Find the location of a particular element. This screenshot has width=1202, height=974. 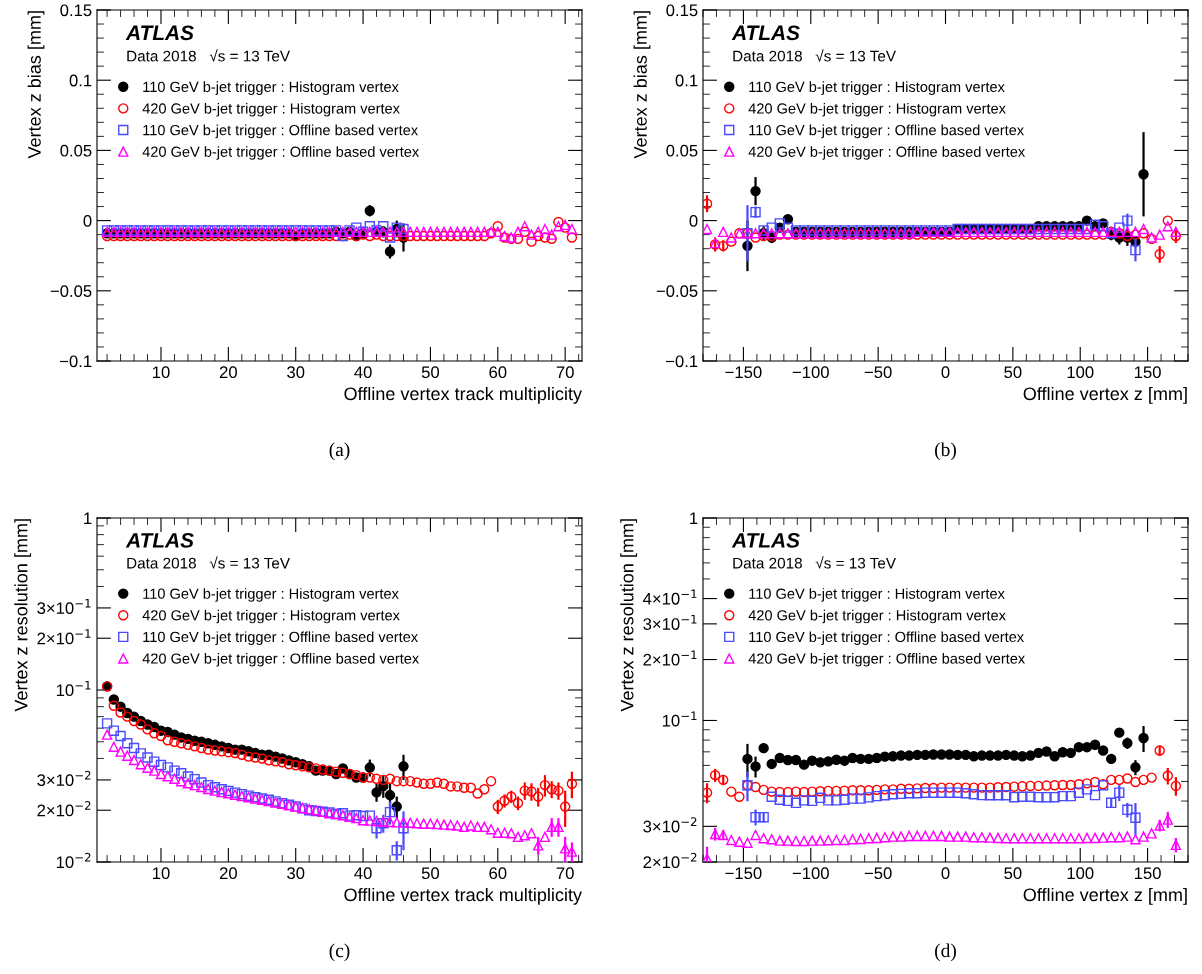

text: (b) is located at coordinates (945, 451).